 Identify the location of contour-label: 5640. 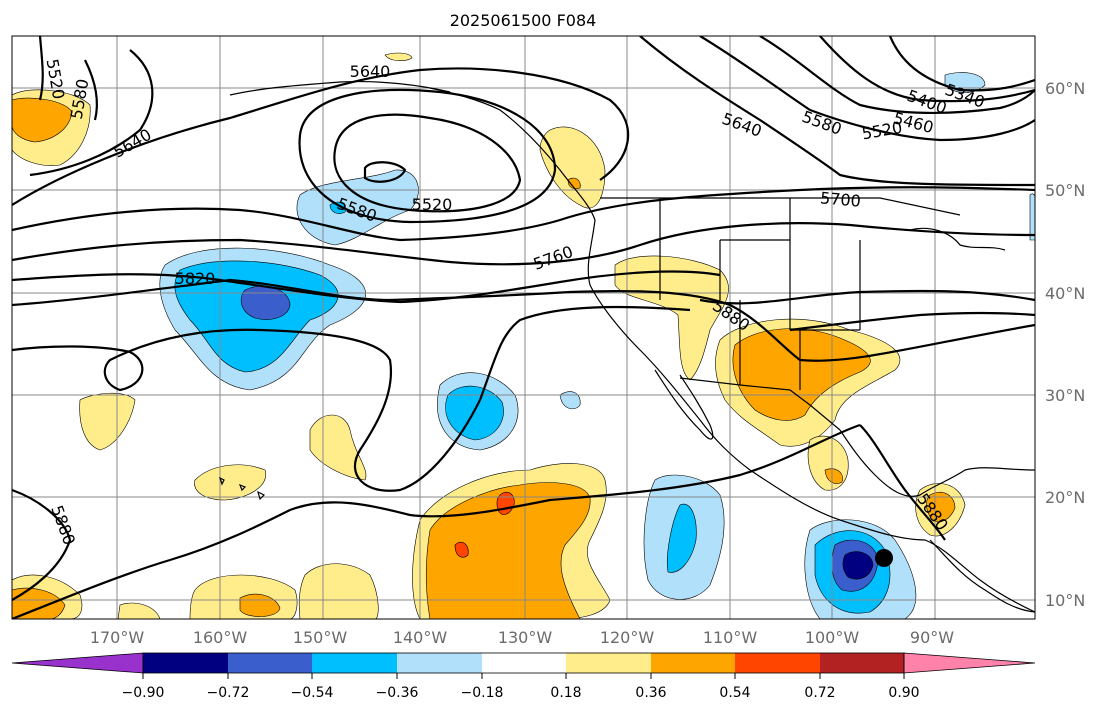
(370, 71).